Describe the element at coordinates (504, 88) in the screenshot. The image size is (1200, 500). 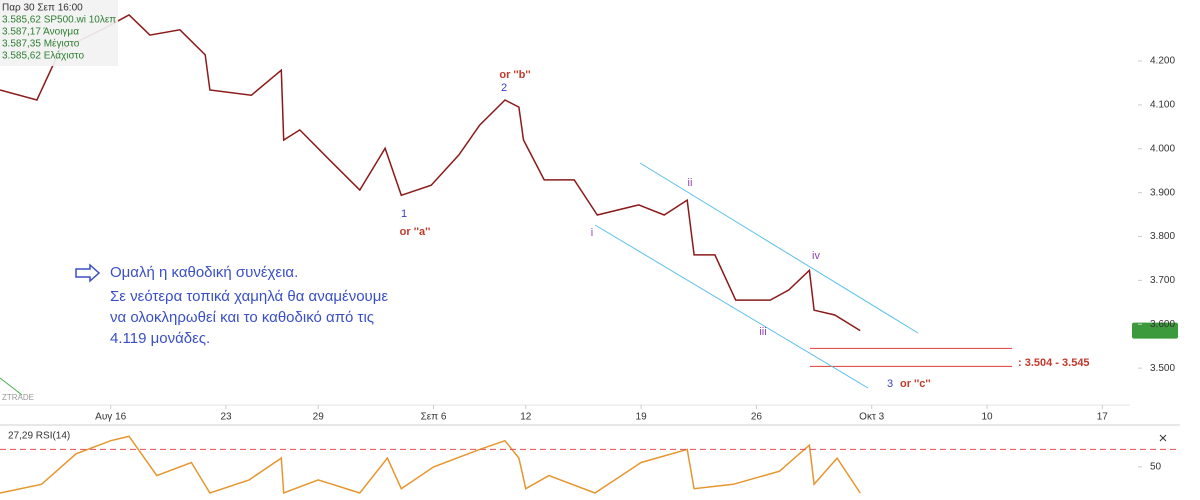
I see `wave-label: 2` at that location.